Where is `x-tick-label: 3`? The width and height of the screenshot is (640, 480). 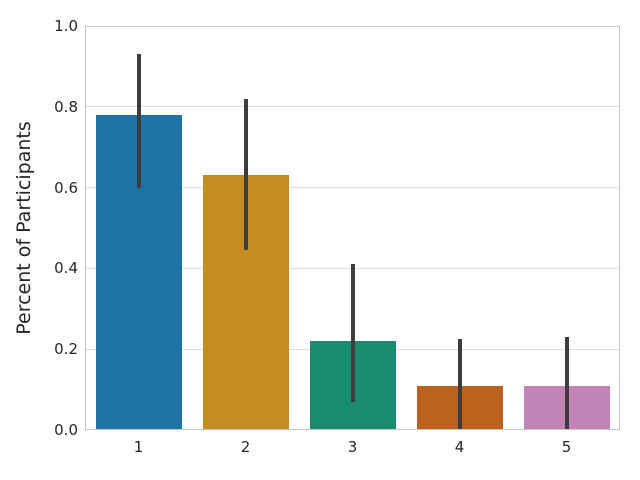 x-tick-label: 3 is located at coordinates (352, 447).